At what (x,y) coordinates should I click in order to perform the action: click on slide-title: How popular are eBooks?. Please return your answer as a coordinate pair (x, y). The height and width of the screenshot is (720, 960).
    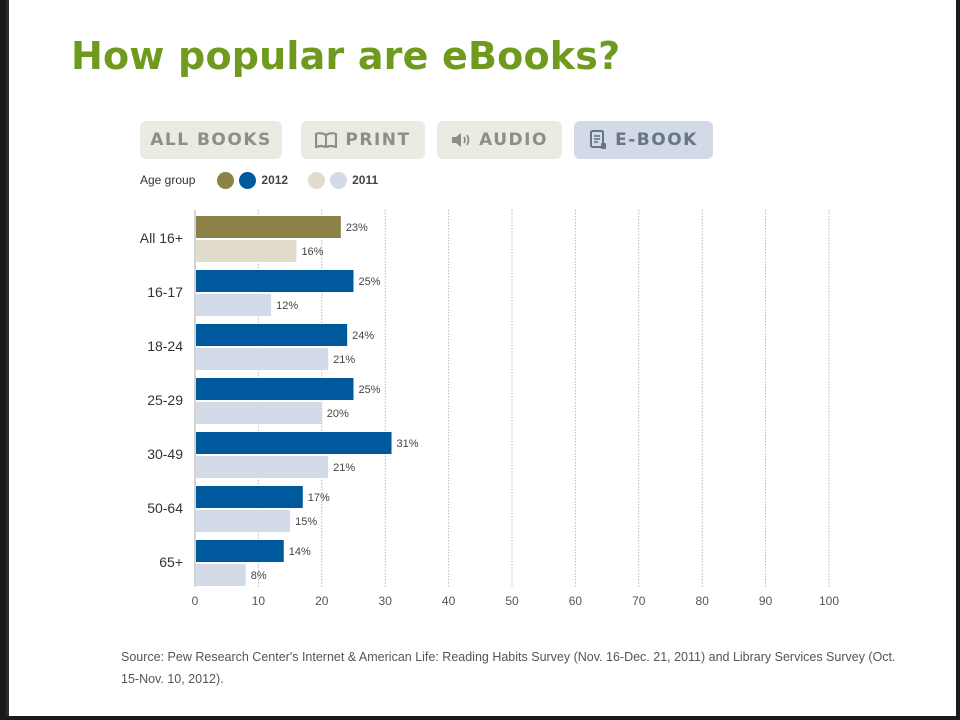
    Looking at the image, I should click on (346, 56).